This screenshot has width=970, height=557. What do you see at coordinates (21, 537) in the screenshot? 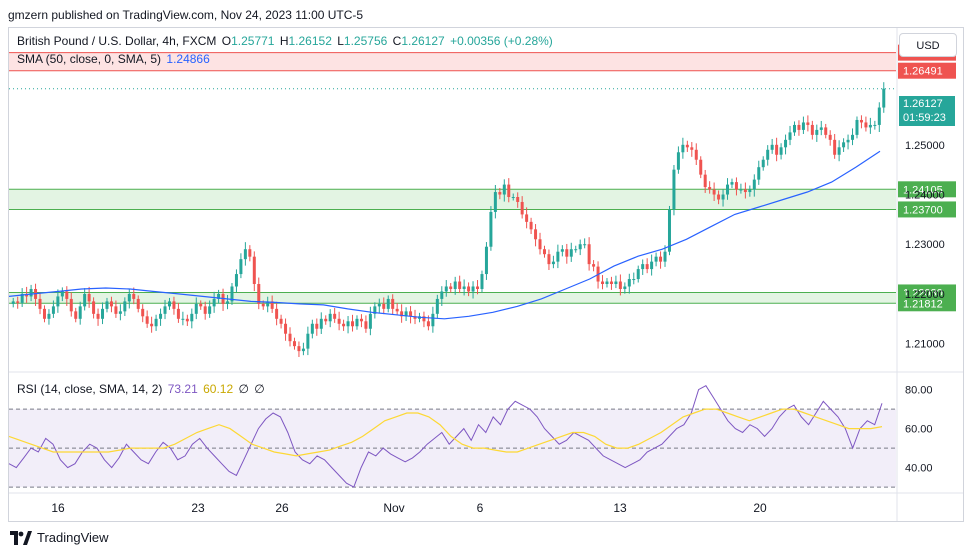
I see `tradingview-logo-icon` at bounding box center [21, 537].